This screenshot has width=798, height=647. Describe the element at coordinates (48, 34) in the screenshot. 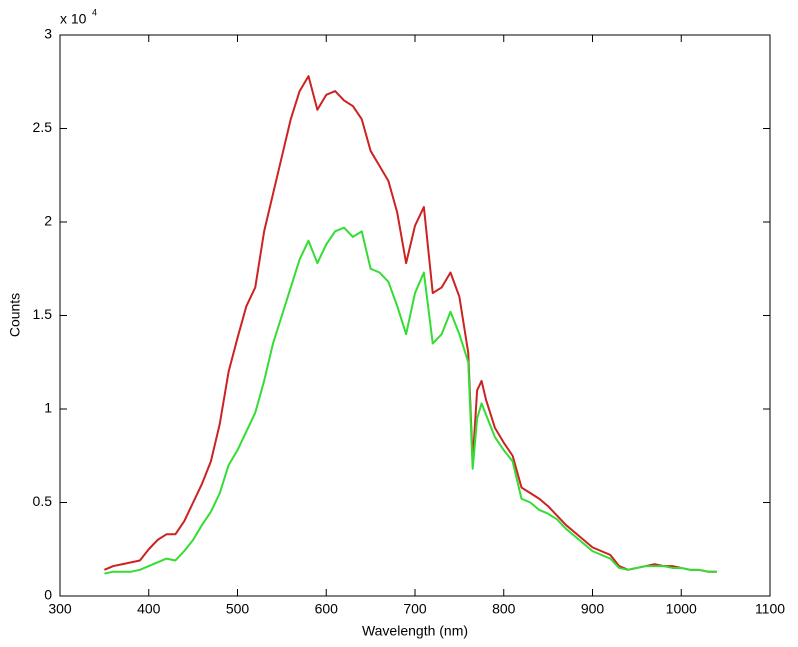

I see `y-tick-label: 3` at that location.